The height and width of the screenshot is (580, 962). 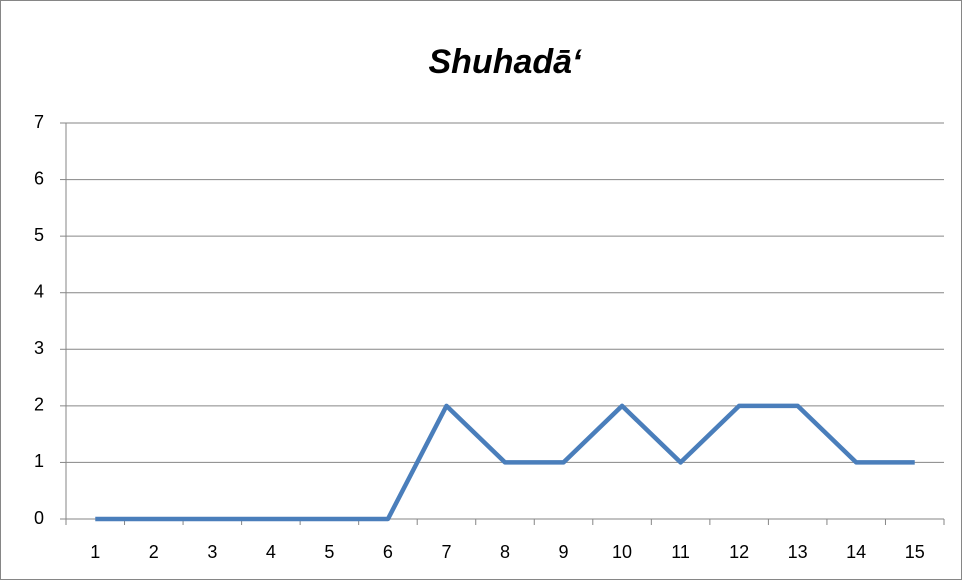 What do you see at coordinates (271, 552) in the screenshot?
I see `x-tick-label: 4` at bounding box center [271, 552].